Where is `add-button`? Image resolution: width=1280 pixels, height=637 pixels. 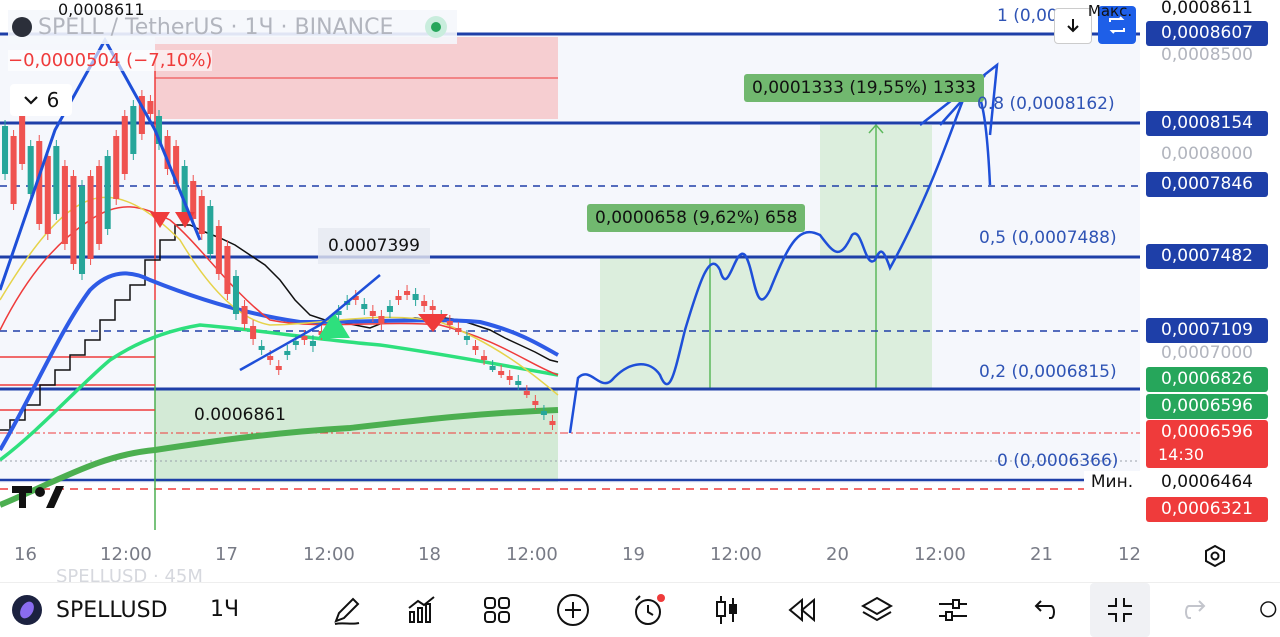
add-button is located at coordinates (573, 610).